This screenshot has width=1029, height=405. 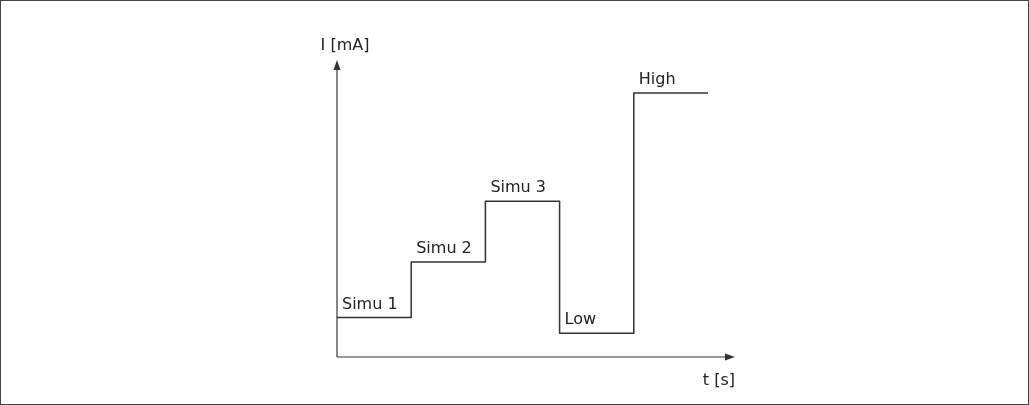 What do you see at coordinates (345, 45) in the screenshot?
I see `y-axis-title: I [mA]` at bounding box center [345, 45].